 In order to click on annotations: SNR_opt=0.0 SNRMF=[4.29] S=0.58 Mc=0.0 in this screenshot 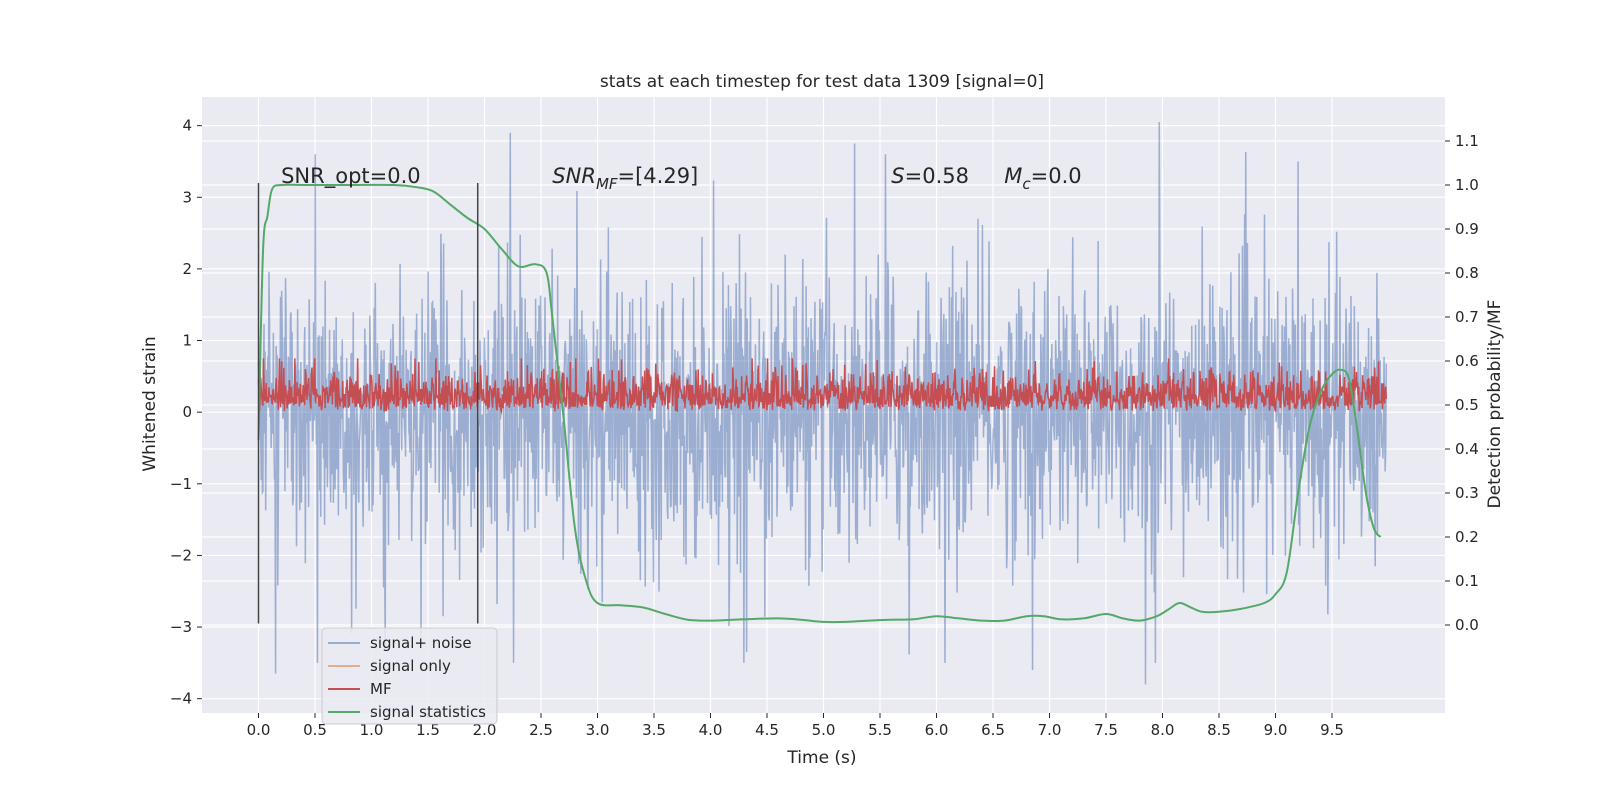, I will do `click(681, 178)`.